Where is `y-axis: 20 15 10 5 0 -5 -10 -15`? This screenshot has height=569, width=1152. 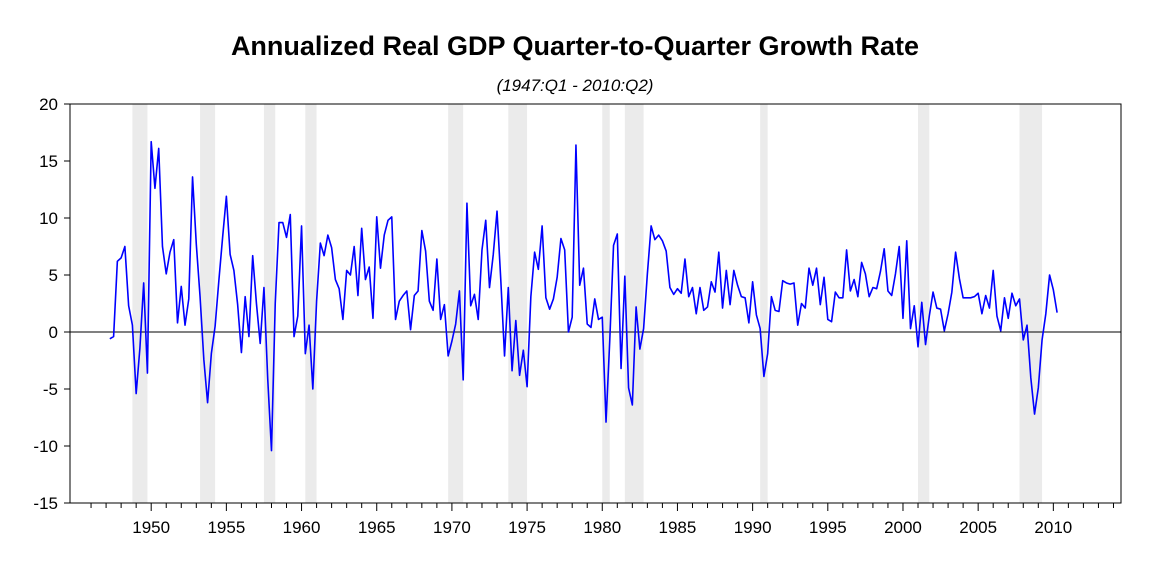 y-axis: 20 15 10 5 0 -5 -10 -15 is located at coordinates (51, 304).